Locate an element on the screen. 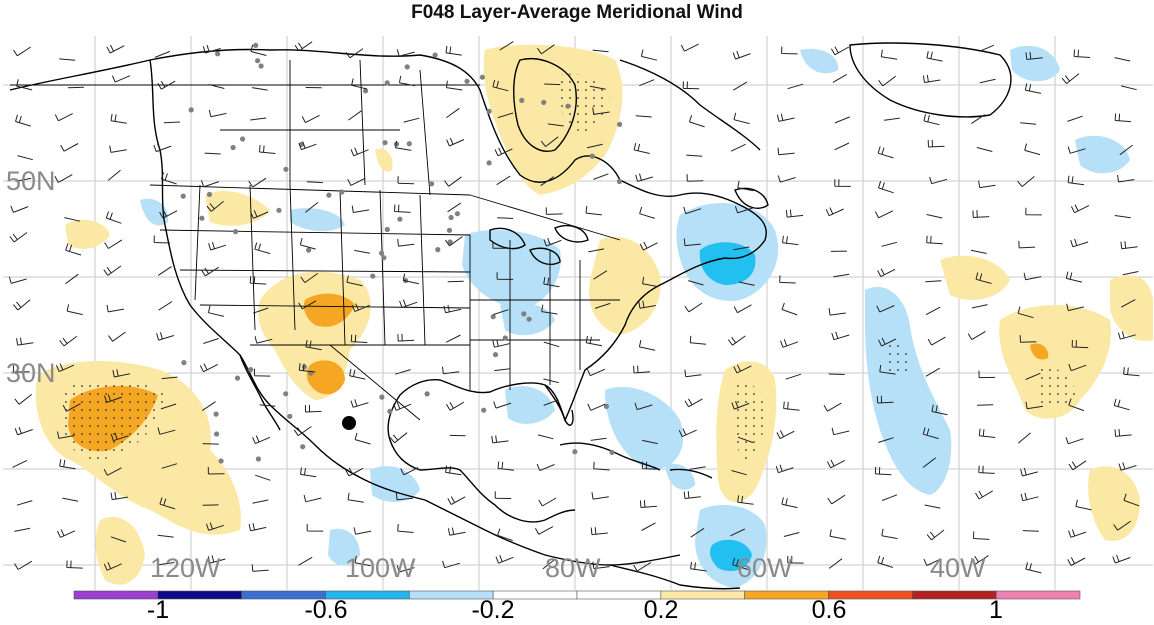  lat-label-50n: 50N is located at coordinates (31, 181).